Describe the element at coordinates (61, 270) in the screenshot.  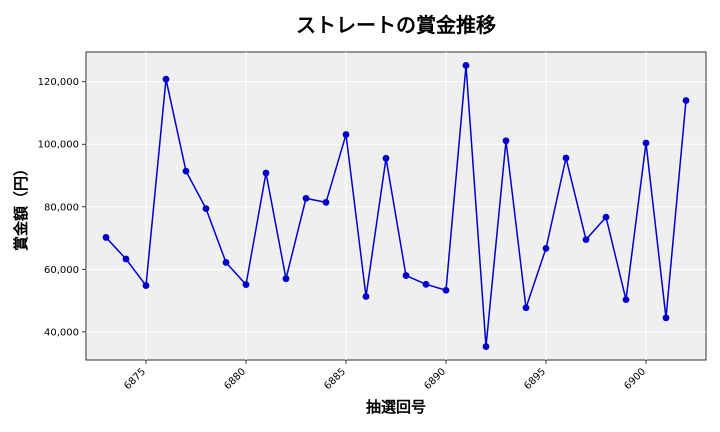
I see `y-tick-label: 60,000` at that location.